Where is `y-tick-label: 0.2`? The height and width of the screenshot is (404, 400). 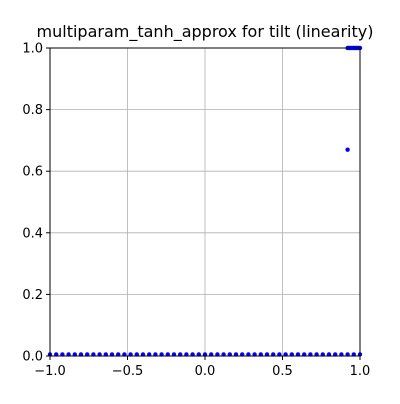
y-tick-label: 0.2 is located at coordinates (32, 295).